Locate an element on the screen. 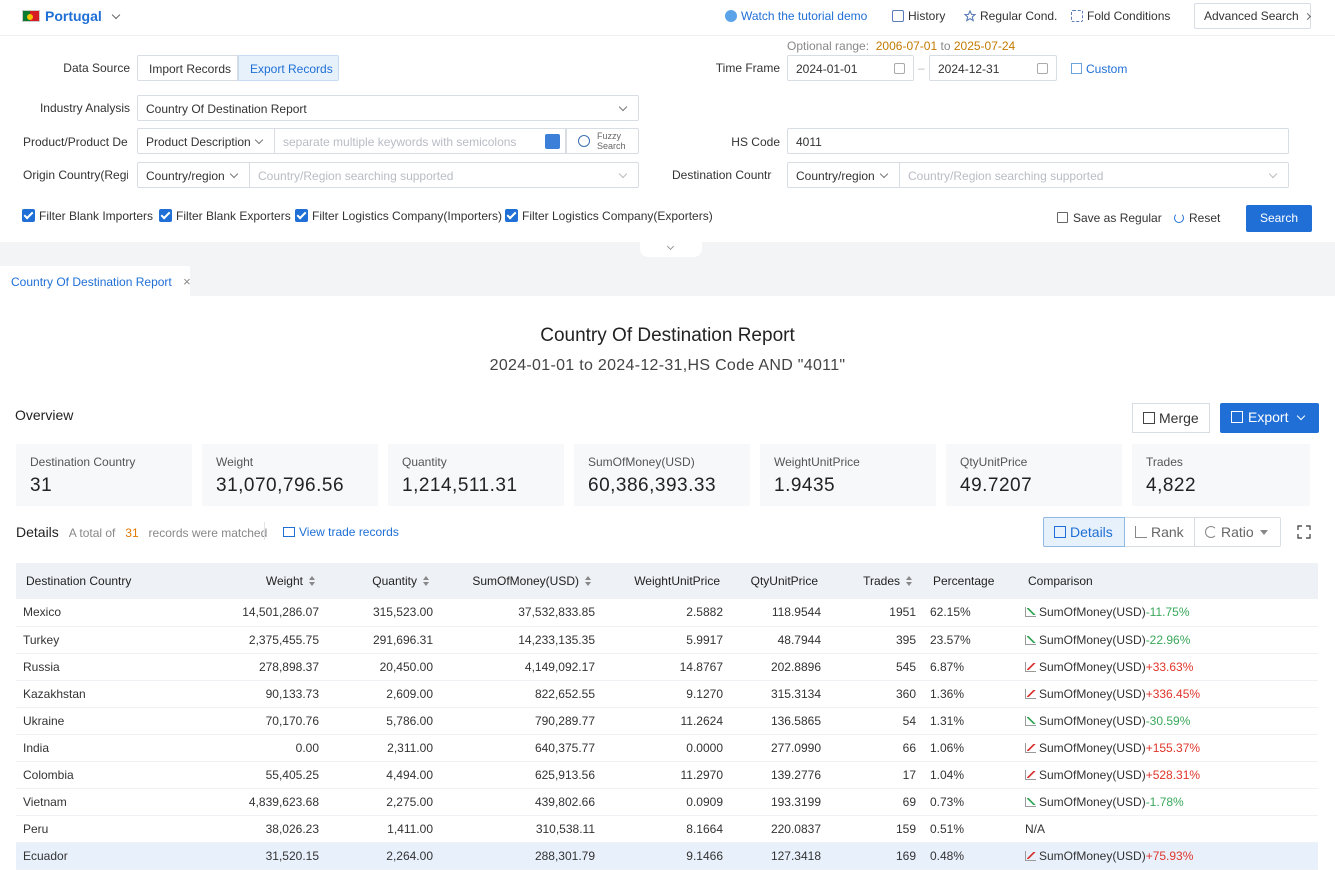 Image resolution: width=1335 pixels, height=870 pixels. advanced-search-button: Advanced Search is located at coordinates (1253, 16).